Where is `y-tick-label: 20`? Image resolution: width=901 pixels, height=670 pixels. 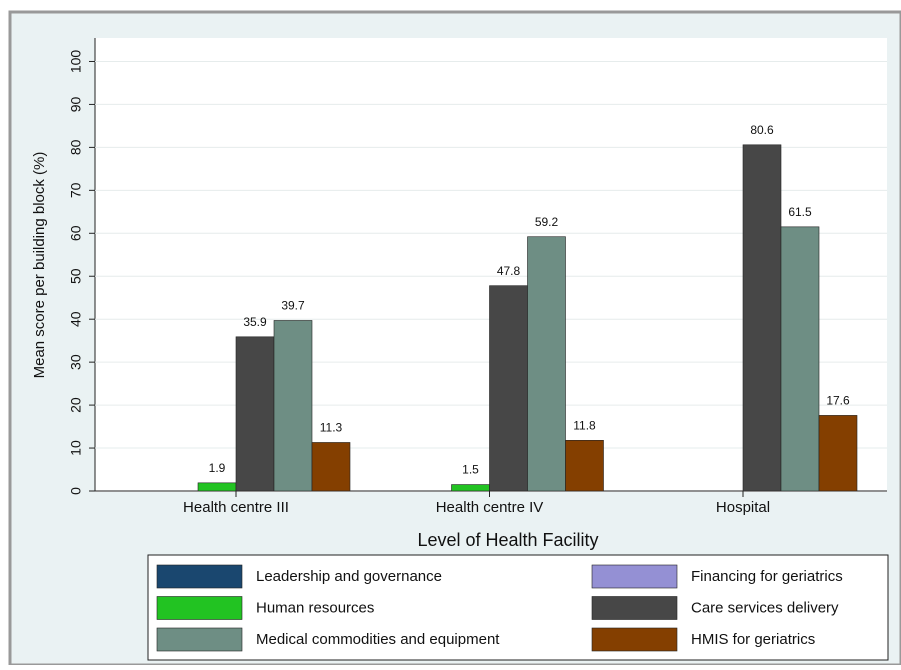
y-tick-label: 20 is located at coordinates (76, 405).